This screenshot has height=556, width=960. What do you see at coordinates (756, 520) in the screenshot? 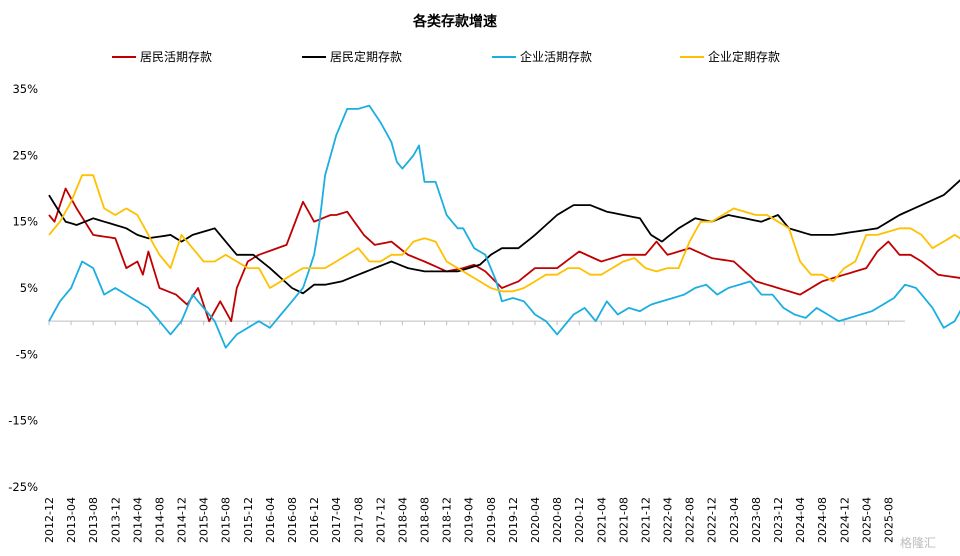
I see `x-tick-label: 2023-08` at bounding box center [756, 520].